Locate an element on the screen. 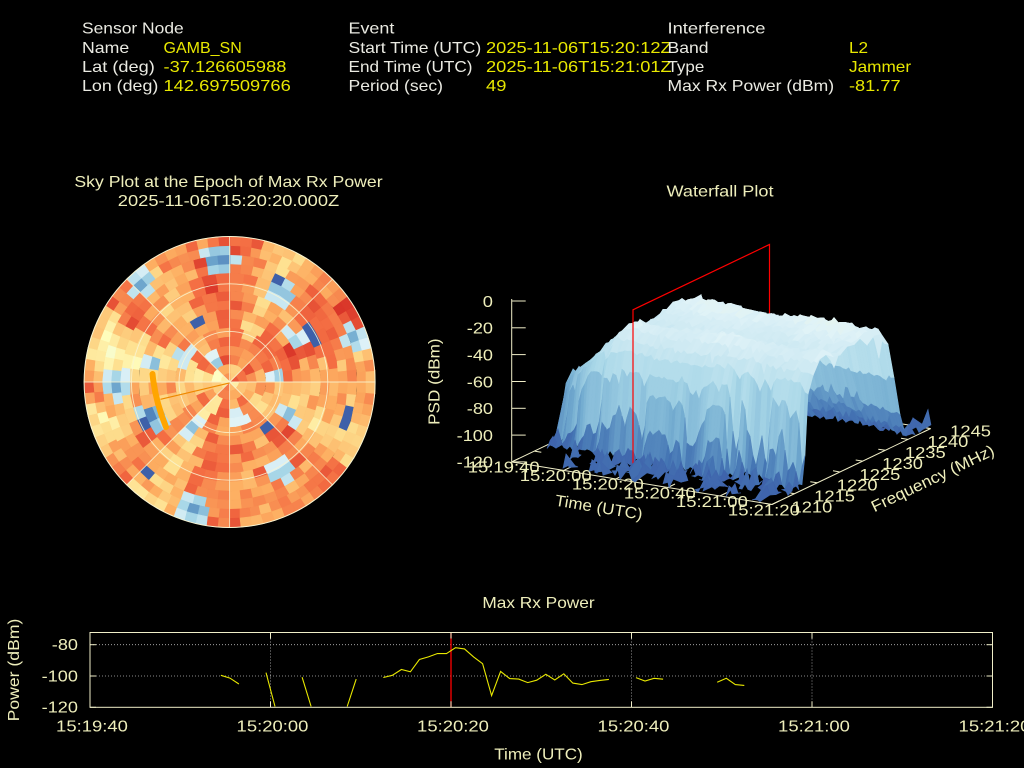 This screenshot has height=768, width=1024. svg-text: Interference is located at coordinates (717, 29).